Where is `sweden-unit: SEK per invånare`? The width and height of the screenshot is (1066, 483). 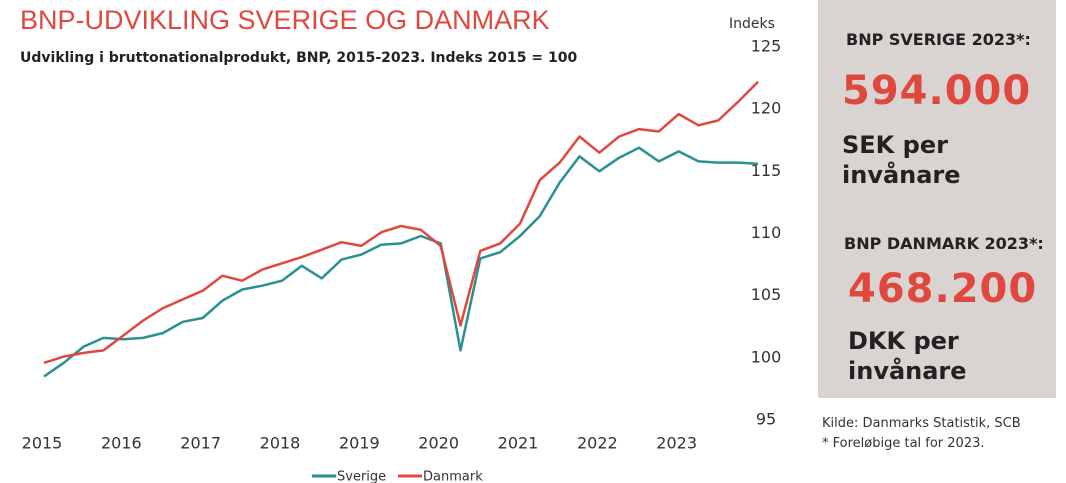
sweden-unit: SEK per invånare is located at coordinates (901, 160).